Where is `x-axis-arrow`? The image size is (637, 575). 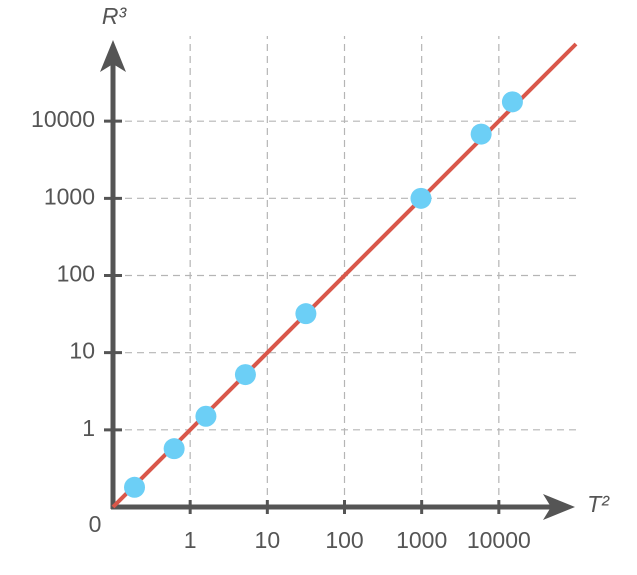
x-axis-arrow is located at coordinates (559, 507).